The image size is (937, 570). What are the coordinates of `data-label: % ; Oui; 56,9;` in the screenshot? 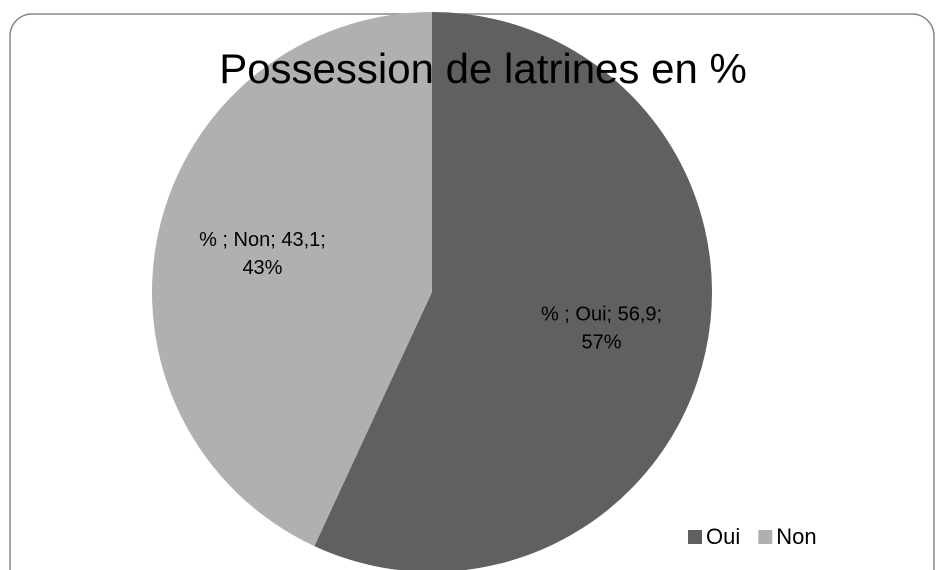 It's located at (601, 315).